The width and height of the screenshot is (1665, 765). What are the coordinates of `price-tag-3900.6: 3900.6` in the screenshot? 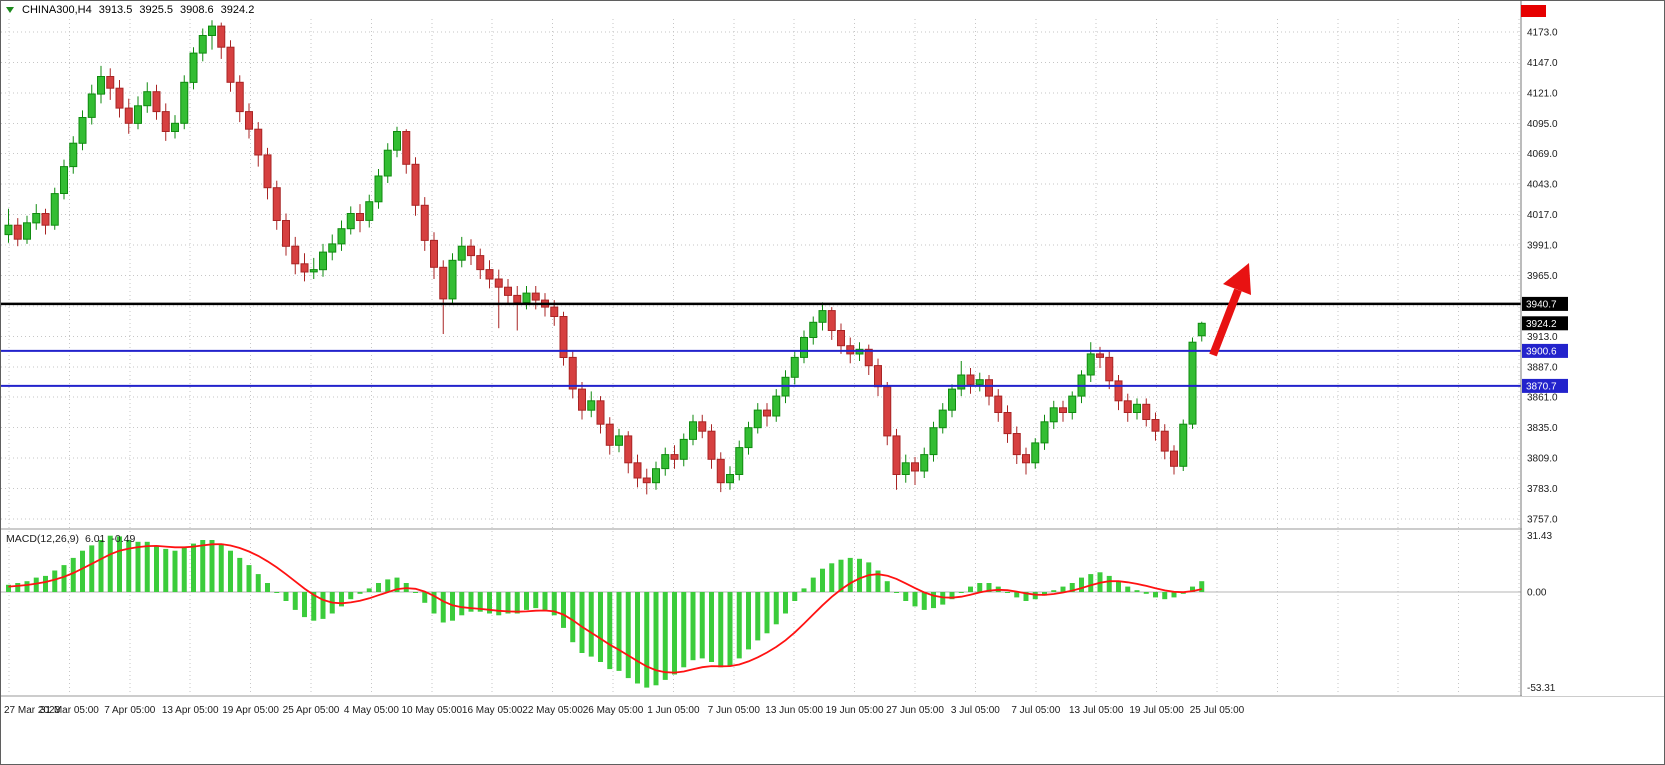 It's located at (1545, 350).